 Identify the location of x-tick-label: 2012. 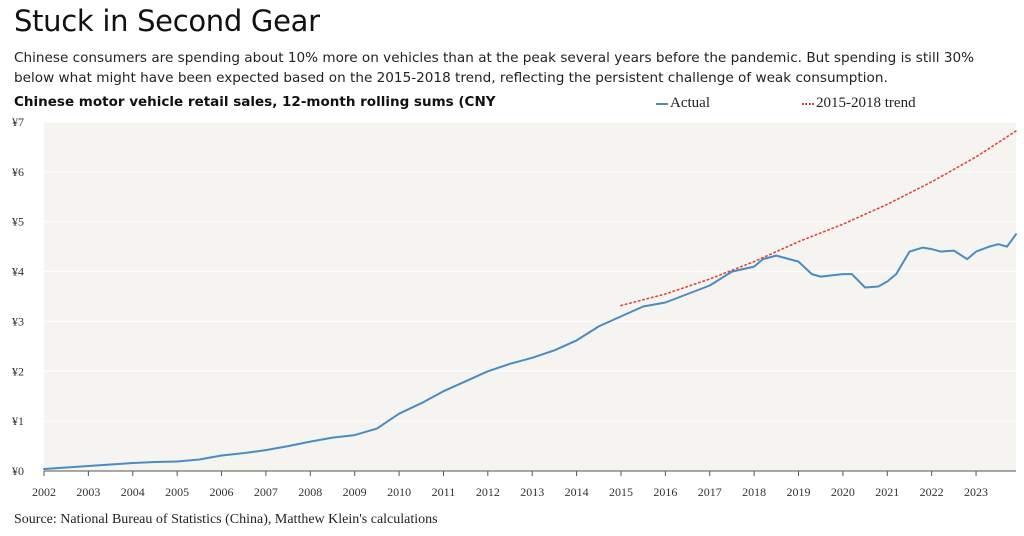
(488, 492).